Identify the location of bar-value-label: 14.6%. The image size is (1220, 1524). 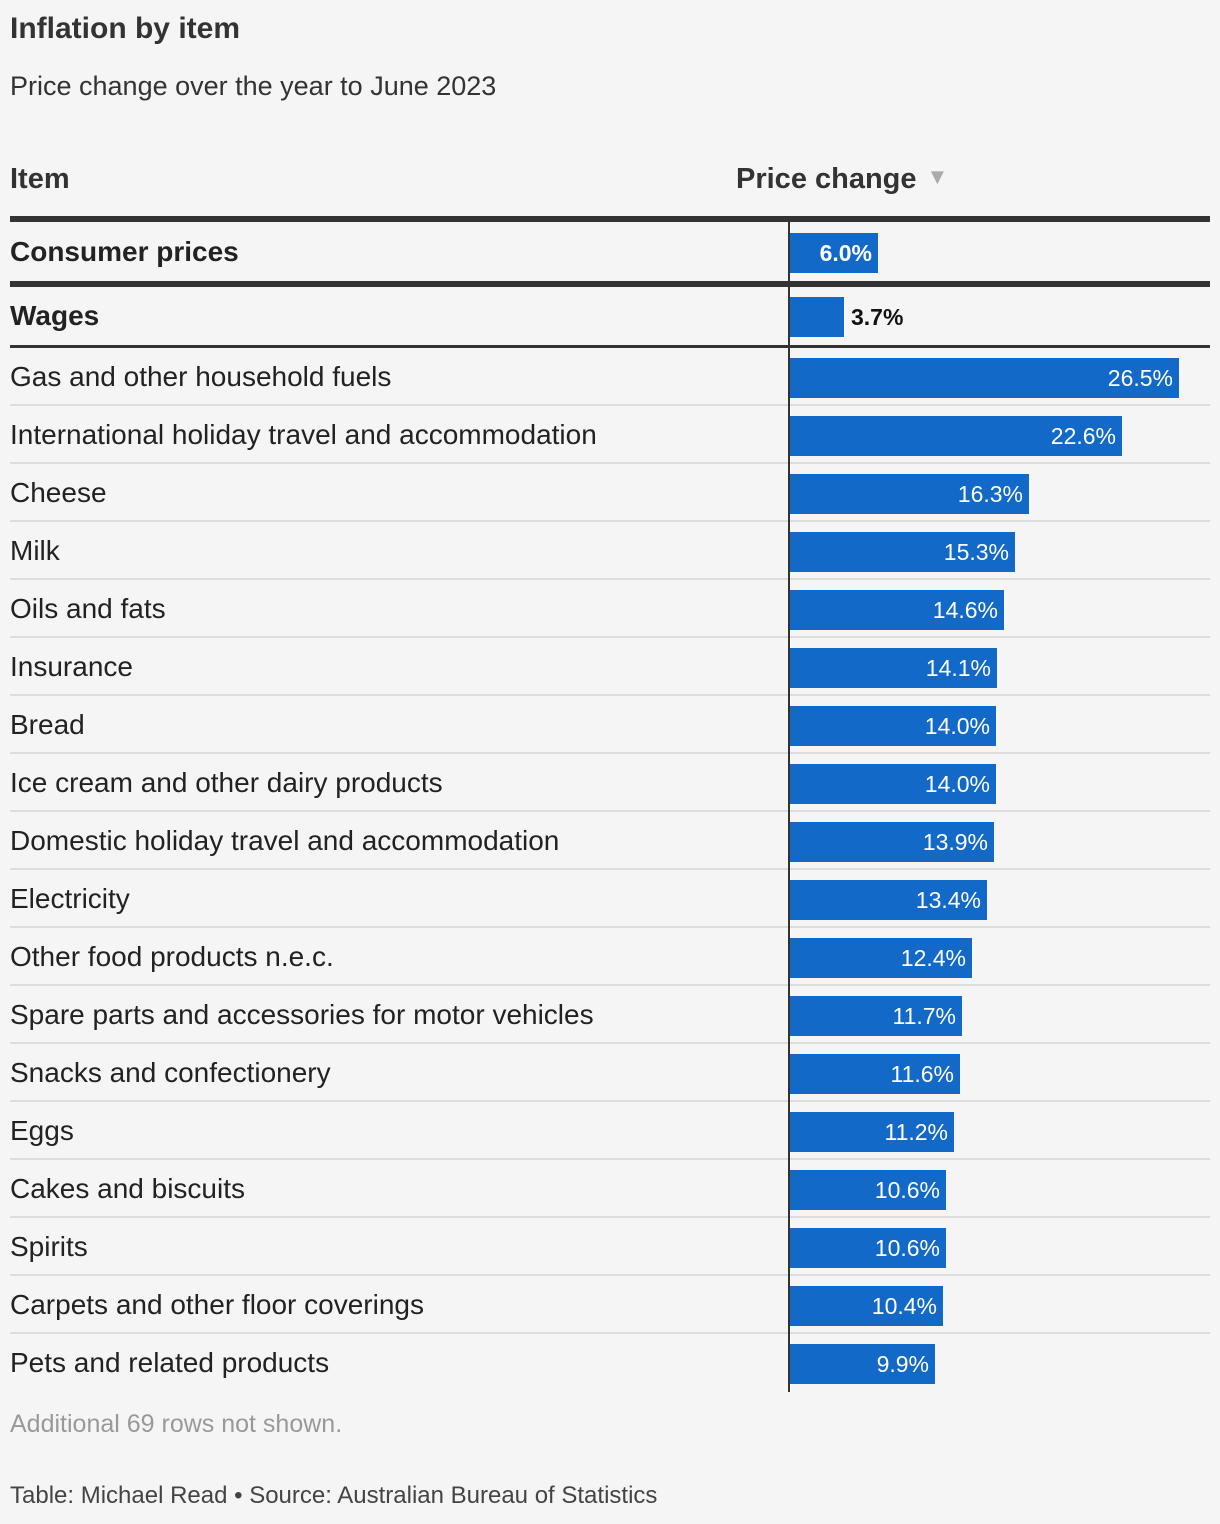
(965, 610).